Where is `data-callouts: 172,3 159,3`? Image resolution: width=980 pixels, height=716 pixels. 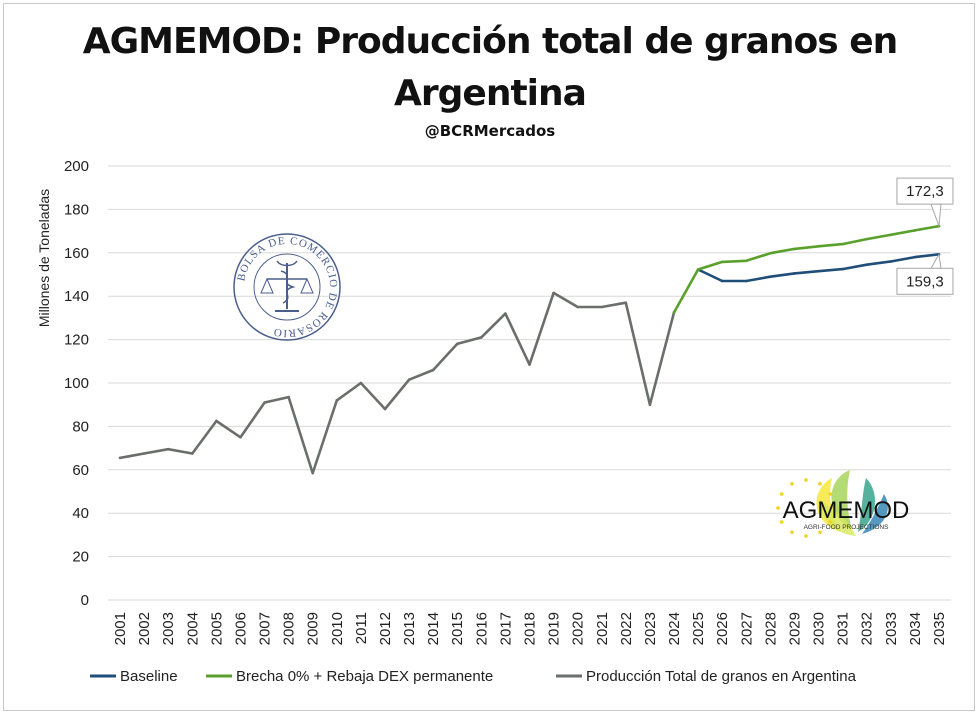
data-callouts: 172,3 159,3 is located at coordinates (925, 236).